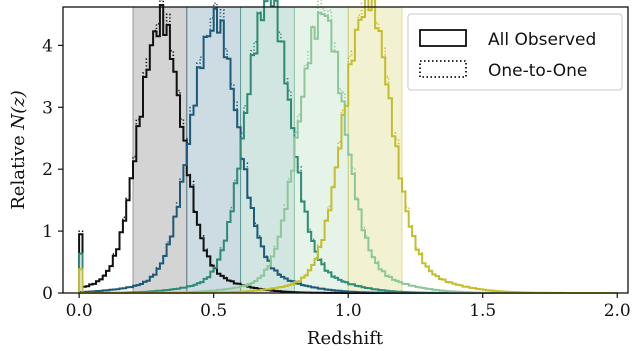 The height and width of the screenshot is (351, 637). What do you see at coordinates (537, 71) in the screenshot?
I see `legend-label-one-to-one: One-to-One` at bounding box center [537, 71].